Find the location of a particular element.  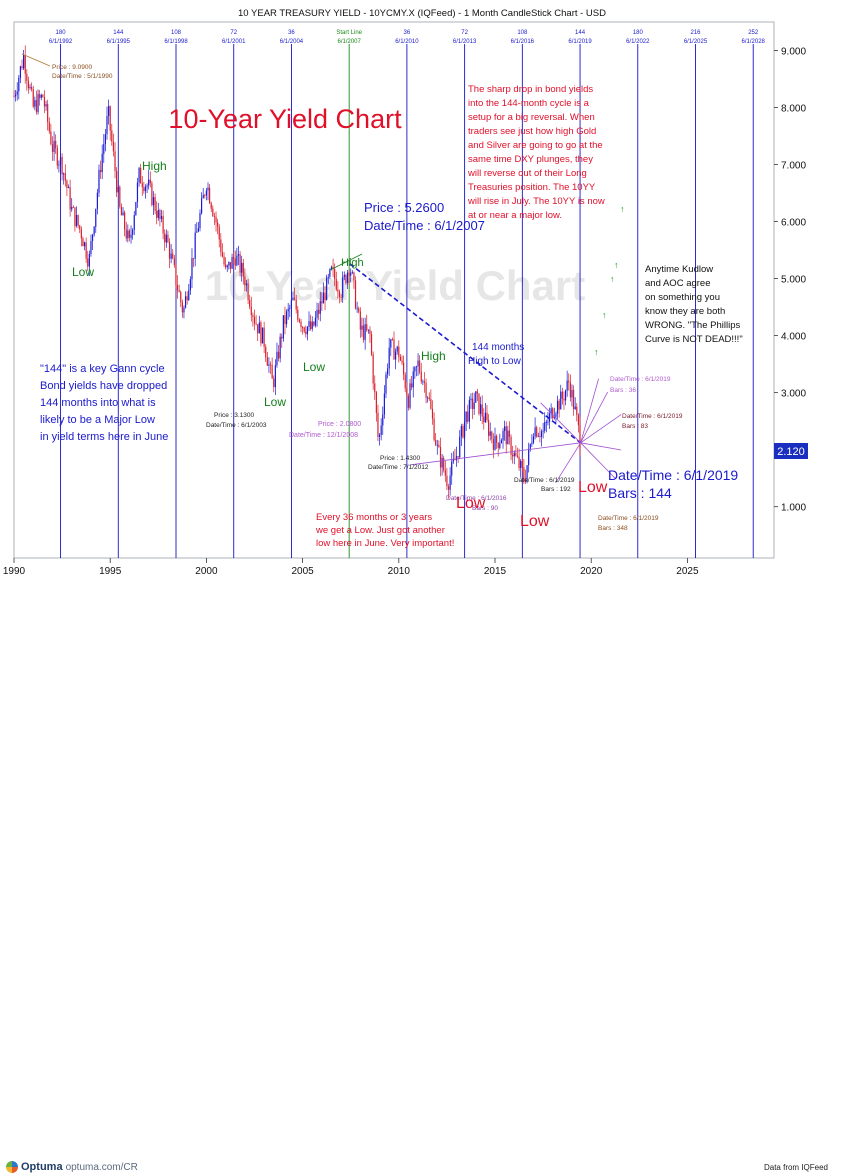

logo-name: Optuma is located at coordinates (42, 1167).